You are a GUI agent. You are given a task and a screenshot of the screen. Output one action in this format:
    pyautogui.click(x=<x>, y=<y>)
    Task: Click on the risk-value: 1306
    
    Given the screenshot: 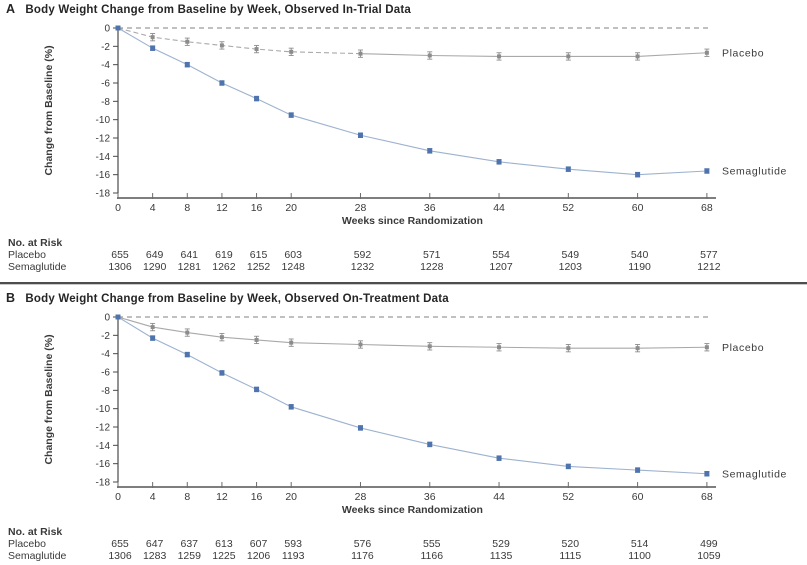 What is the action you would take?
    pyautogui.click(x=120, y=267)
    